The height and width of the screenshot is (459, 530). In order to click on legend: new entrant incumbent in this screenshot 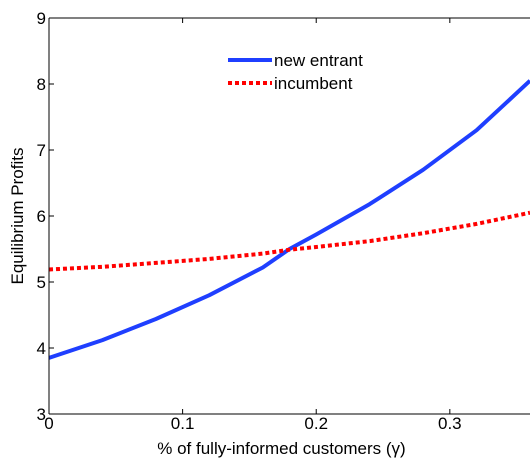, I will do `click(295, 72)`.